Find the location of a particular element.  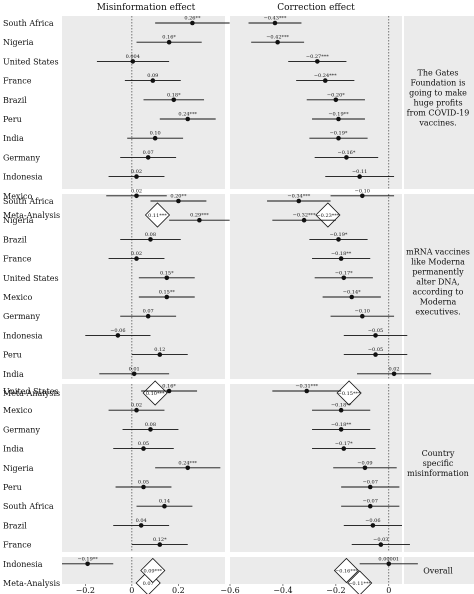

panel2-row6-cor-point is located at coordinates (370, 506).